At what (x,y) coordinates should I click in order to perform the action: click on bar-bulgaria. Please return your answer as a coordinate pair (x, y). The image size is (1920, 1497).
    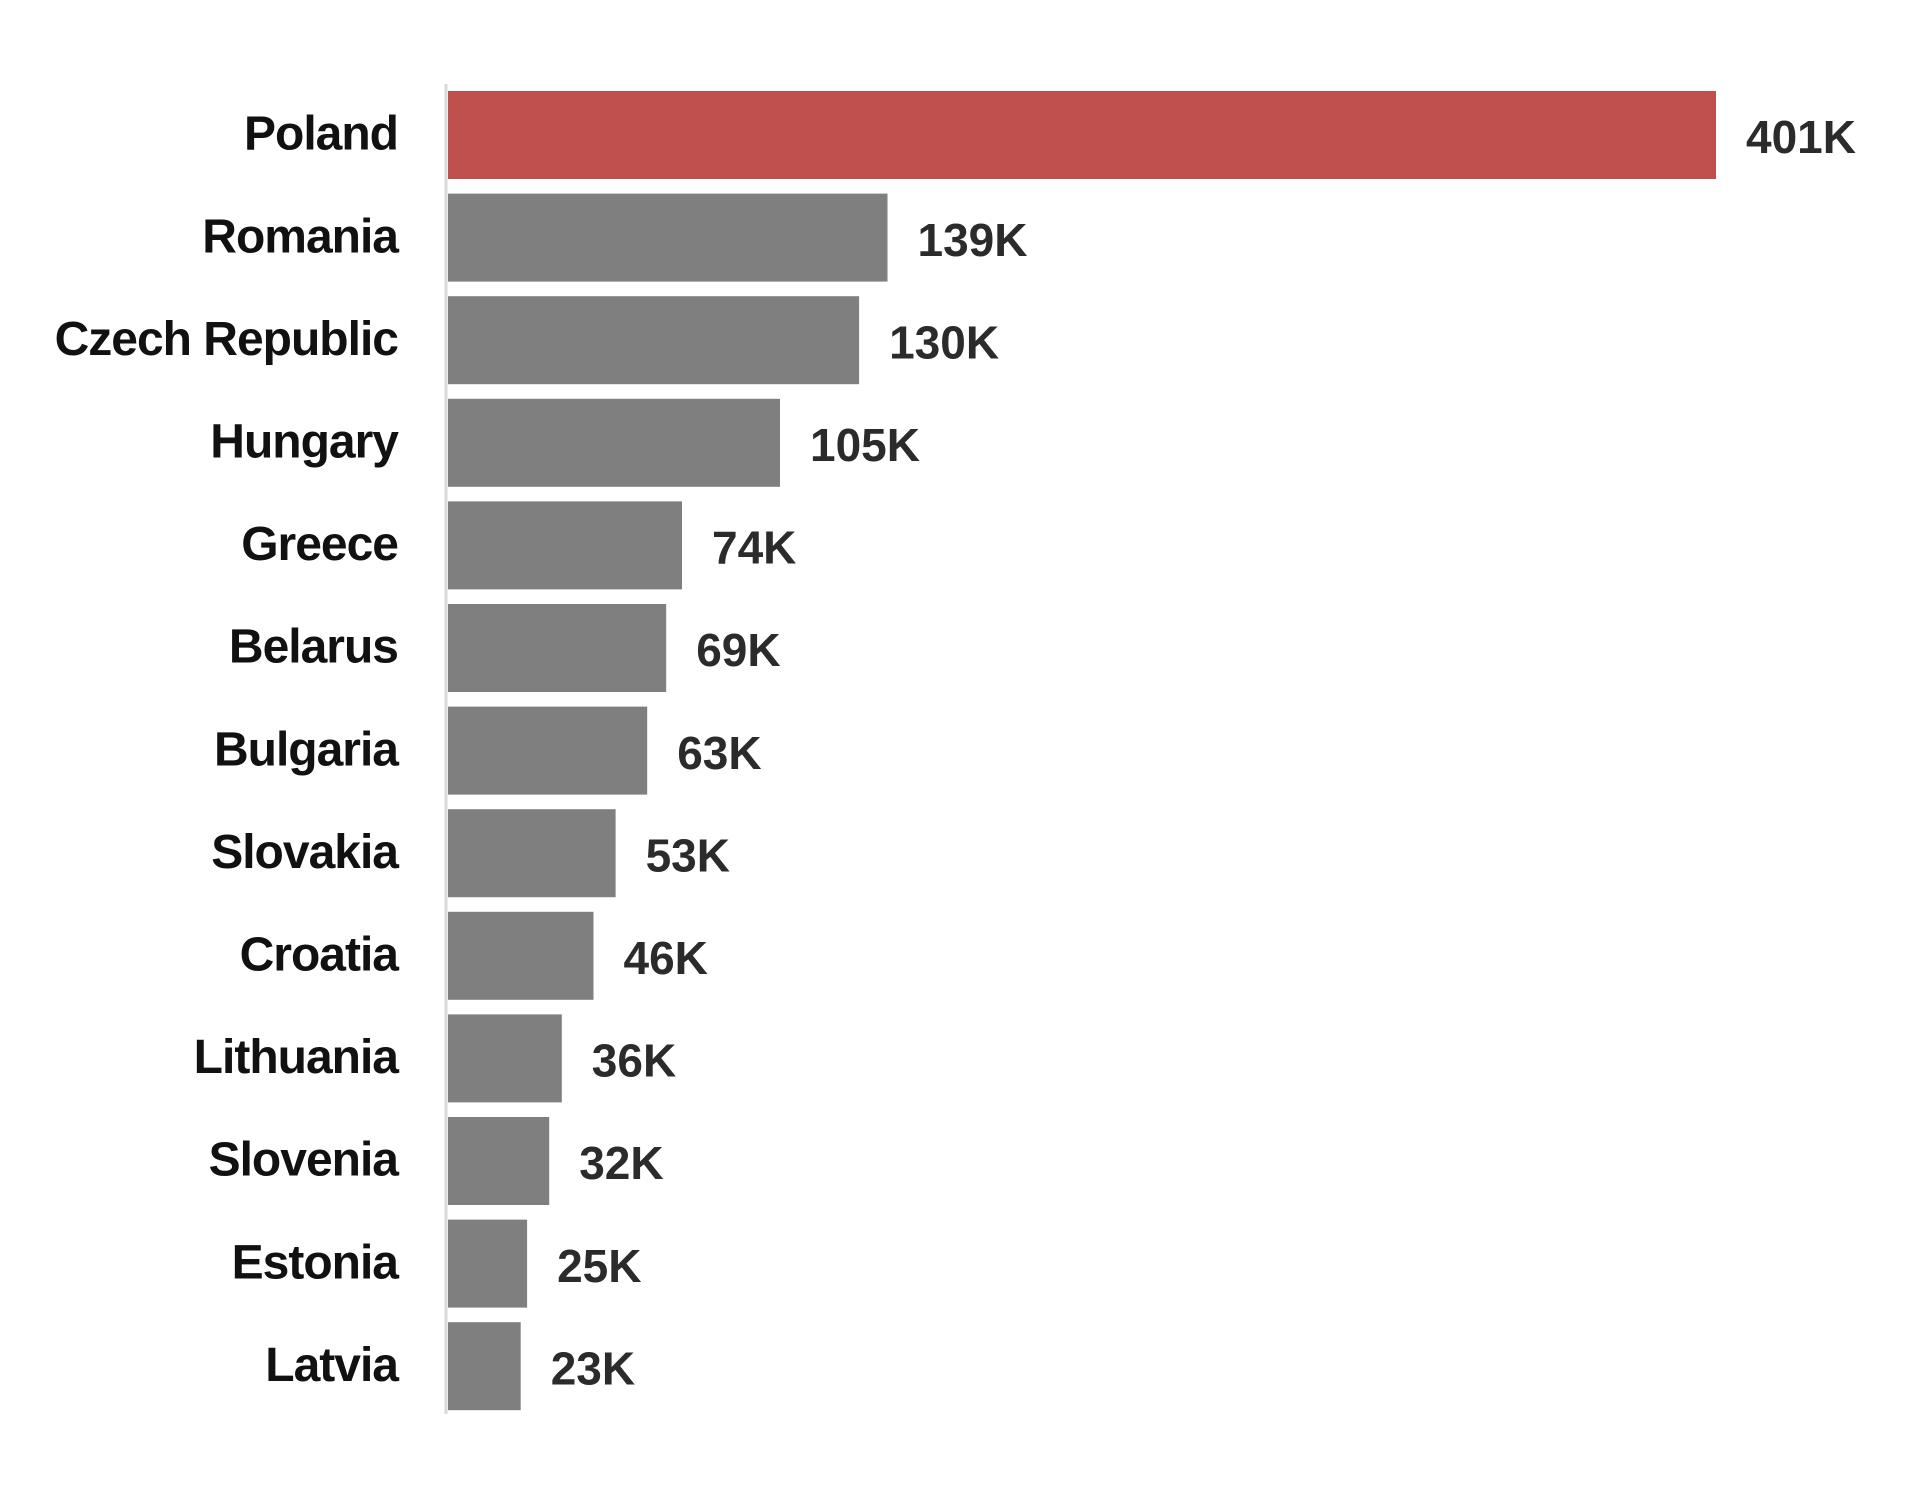
    Looking at the image, I should click on (548, 750).